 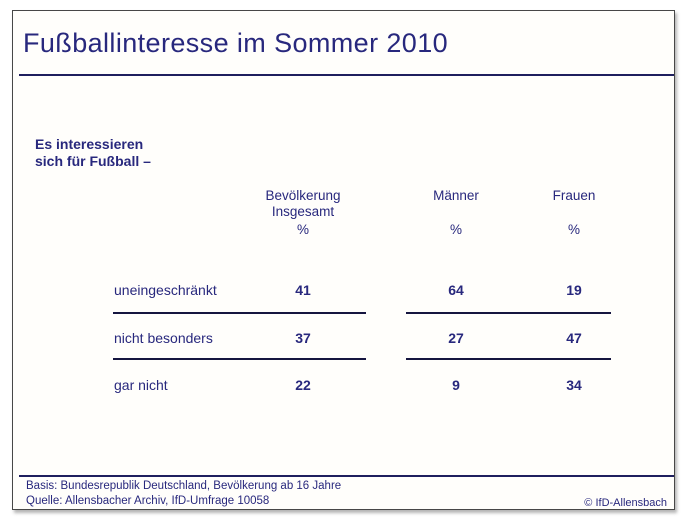 What do you see at coordinates (574, 338) in the screenshot?
I see `value-not-particularly-women: 47` at bounding box center [574, 338].